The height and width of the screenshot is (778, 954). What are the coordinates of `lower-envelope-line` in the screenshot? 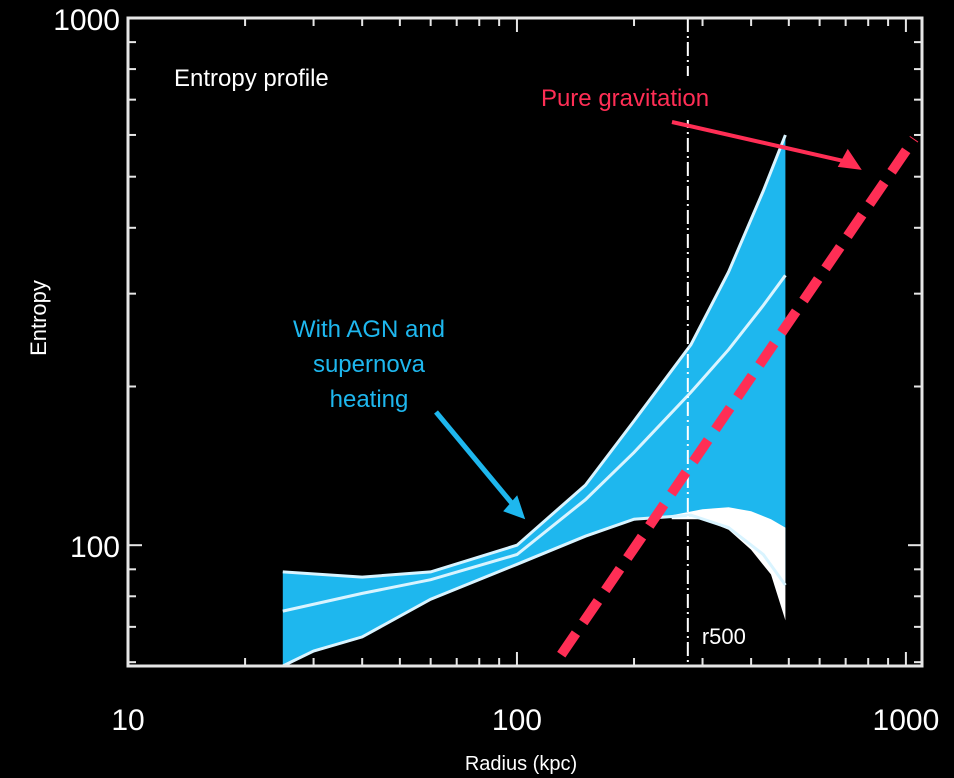 It's located at (534, 589).